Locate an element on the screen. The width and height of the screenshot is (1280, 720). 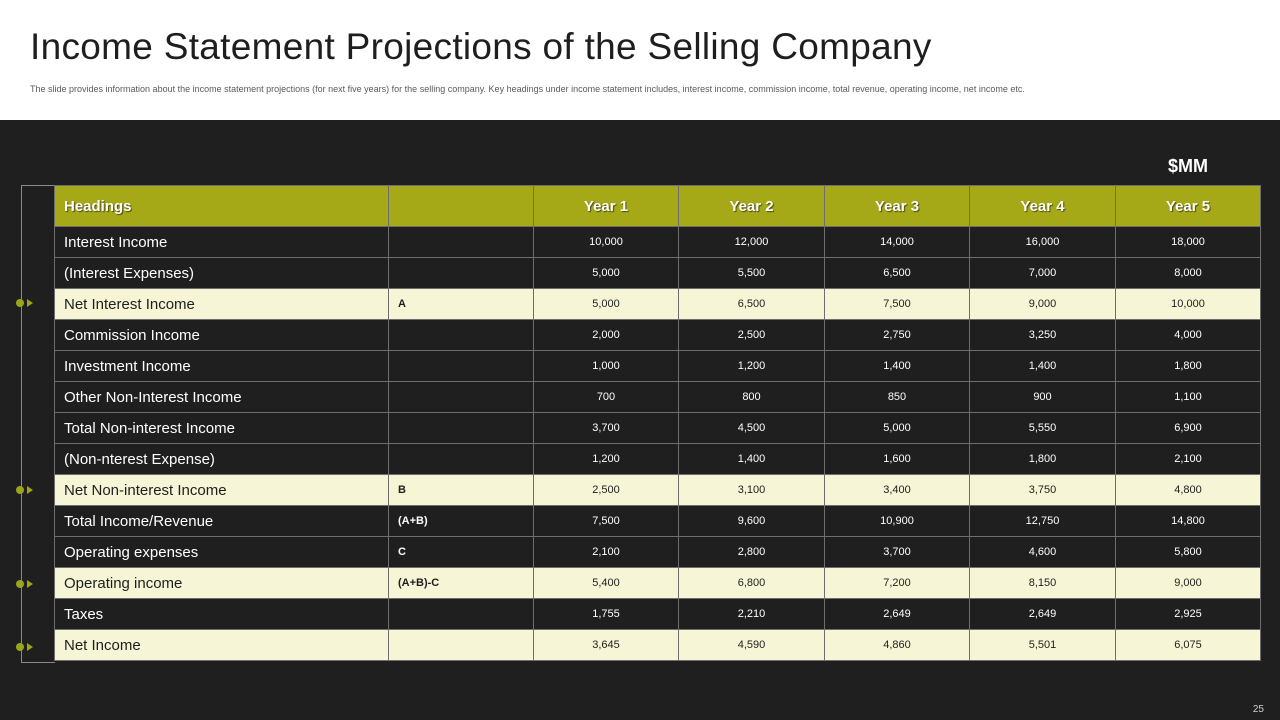
year-5-value: 14,800 is located at coordinates (1188, 521).